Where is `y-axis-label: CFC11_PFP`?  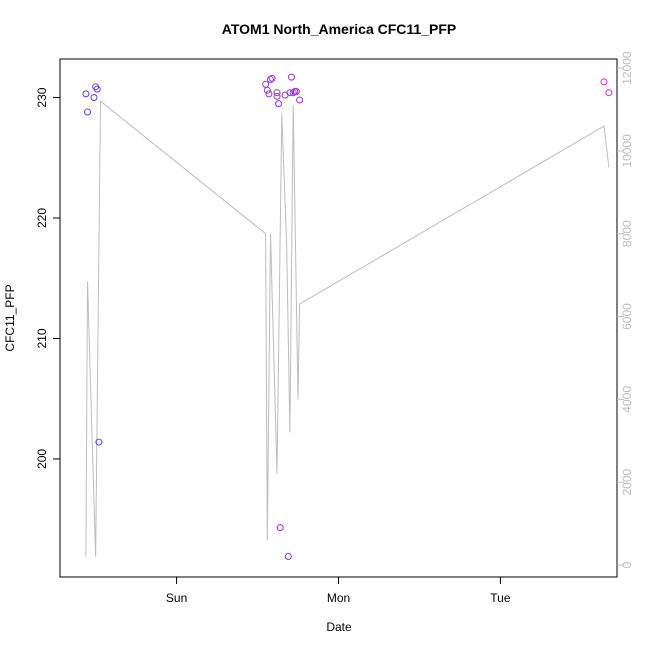 y-axis-label: CFC11_PFP is located at coordinates (10, 317).